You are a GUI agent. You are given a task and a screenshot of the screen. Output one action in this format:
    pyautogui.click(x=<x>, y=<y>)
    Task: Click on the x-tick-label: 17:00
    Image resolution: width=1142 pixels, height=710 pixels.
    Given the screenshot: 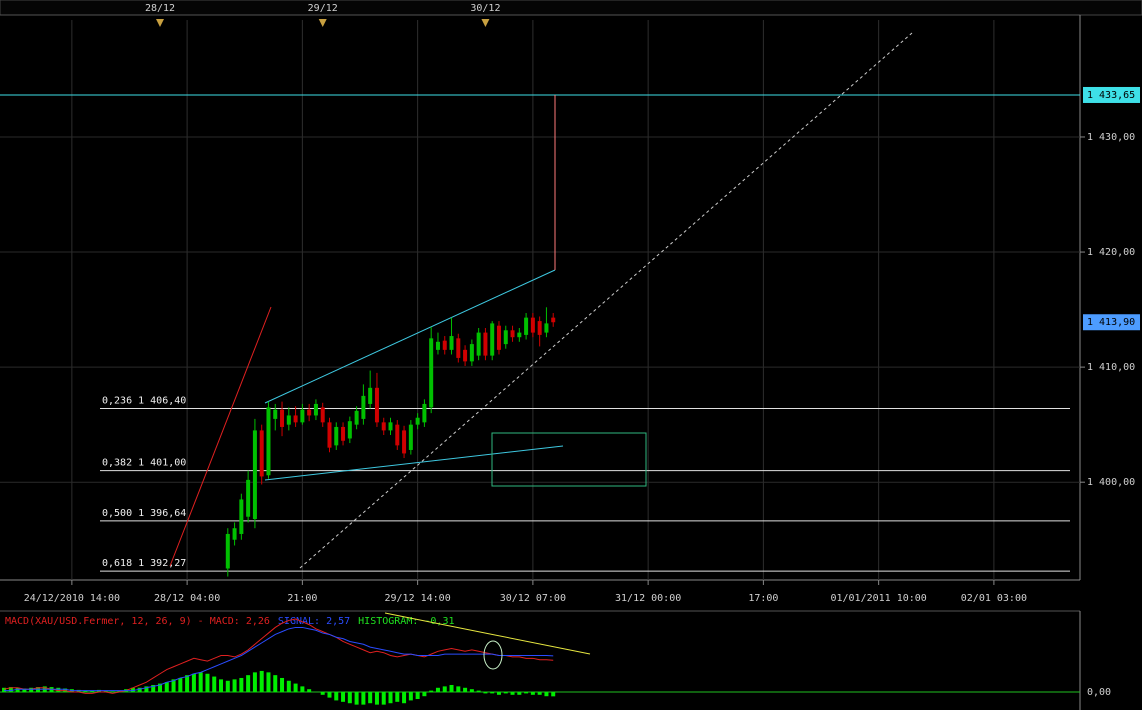 What is the action you would take?
    pyautogui.click(x=763, y=598)
    